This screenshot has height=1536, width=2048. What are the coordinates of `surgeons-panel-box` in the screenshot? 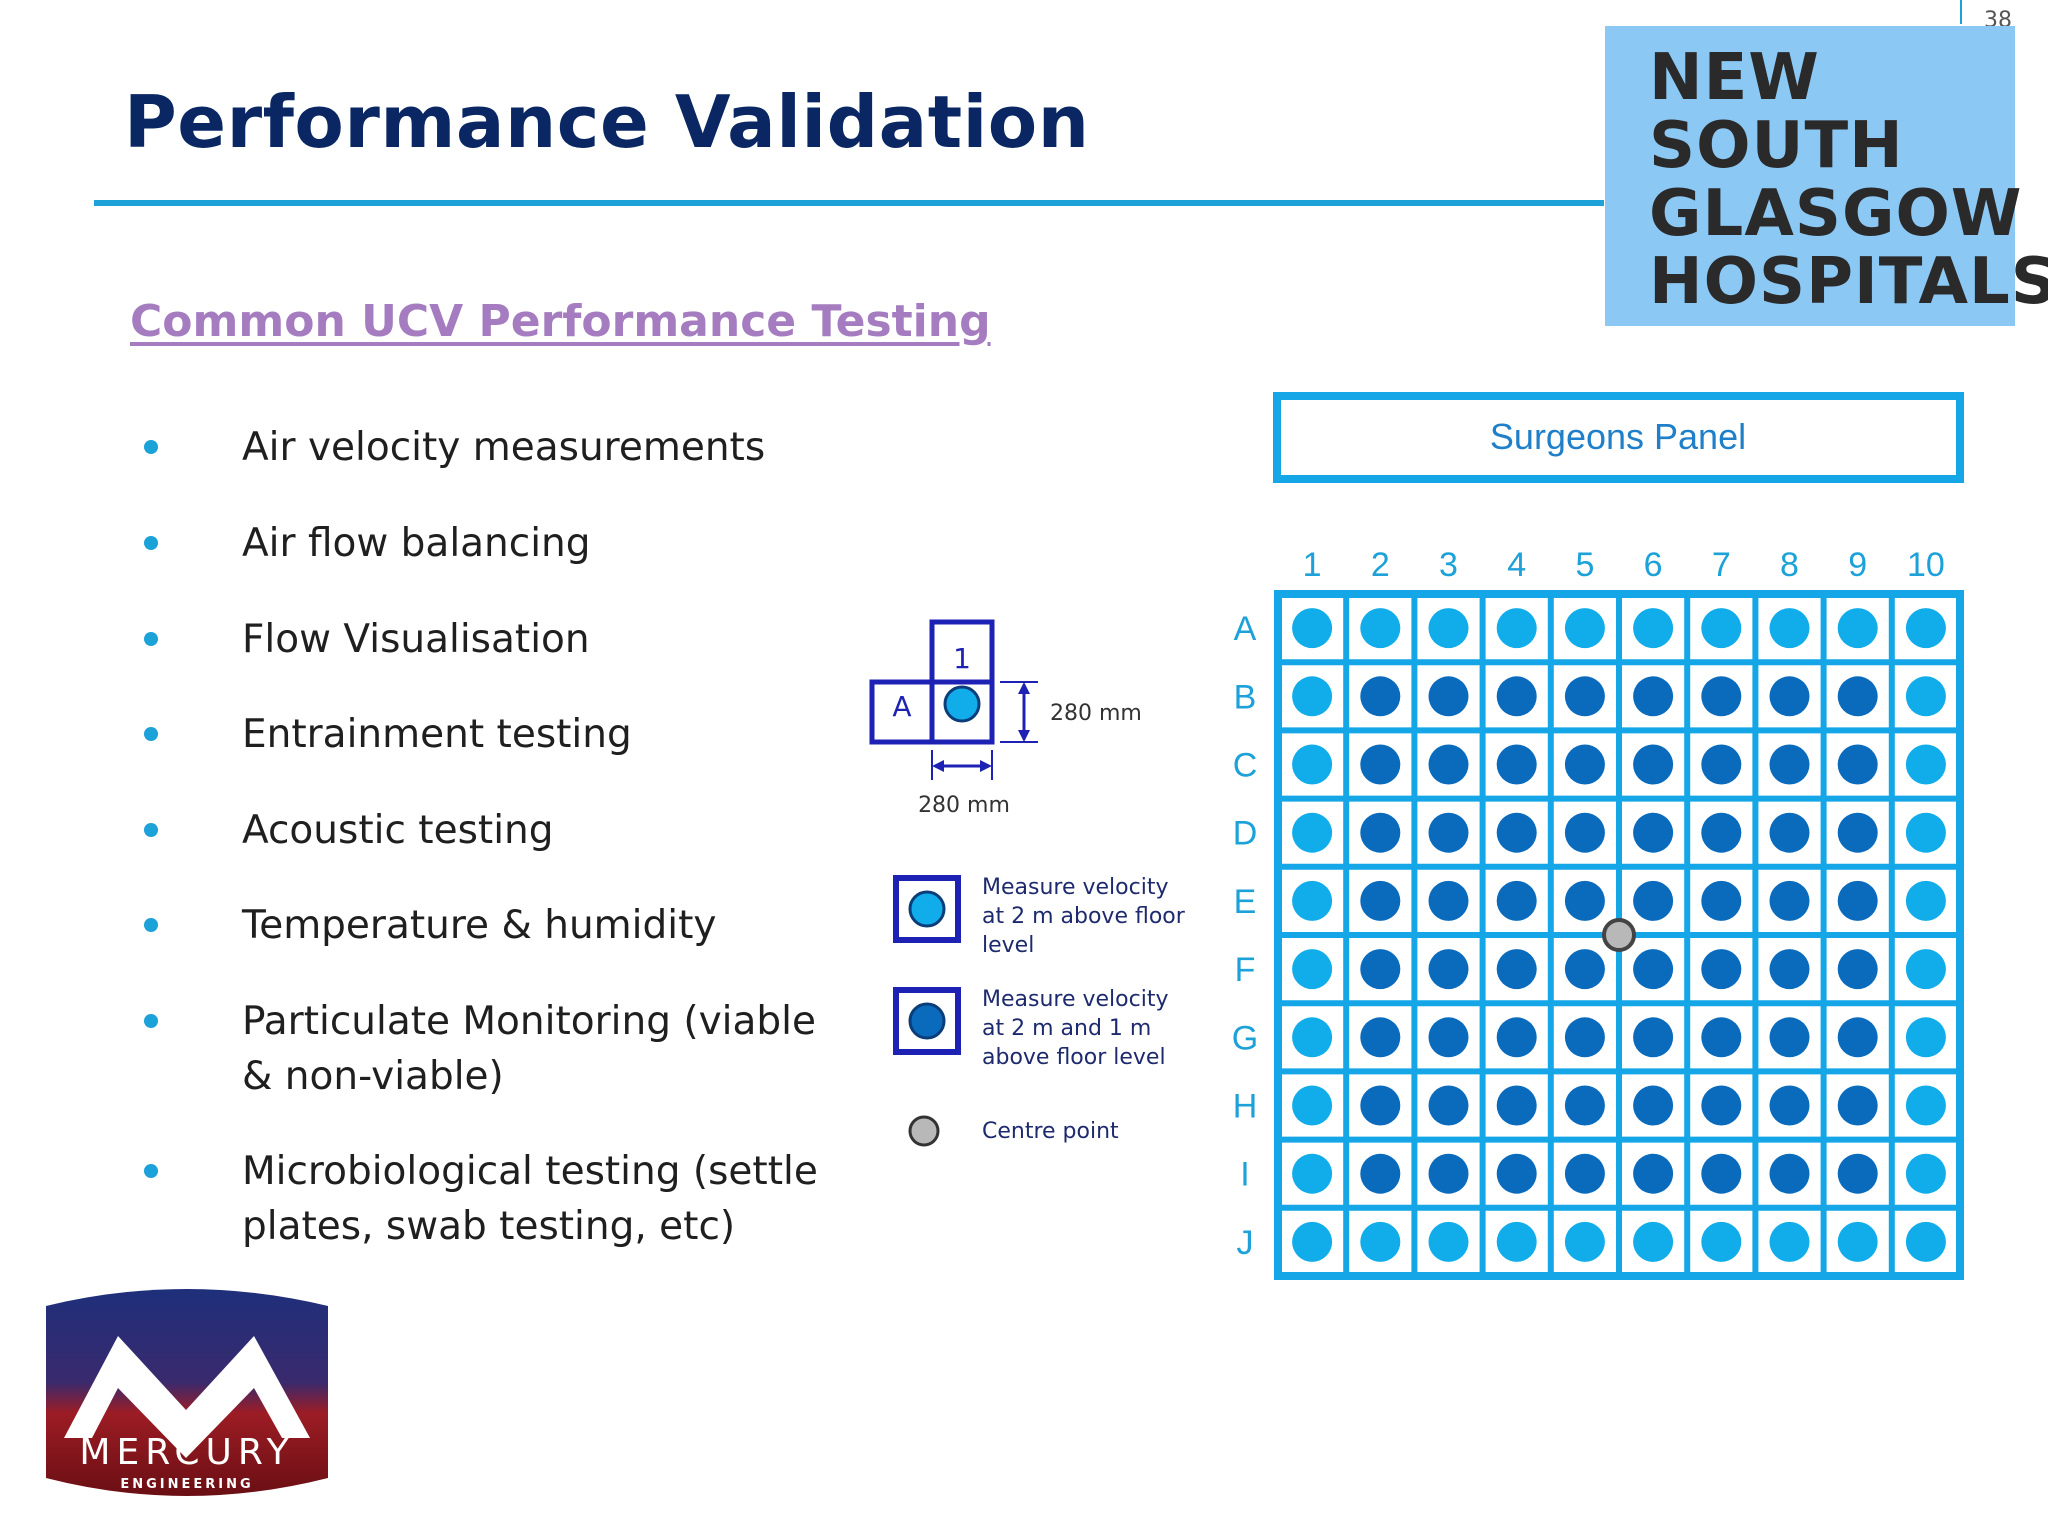 It's located at (1618, 437).